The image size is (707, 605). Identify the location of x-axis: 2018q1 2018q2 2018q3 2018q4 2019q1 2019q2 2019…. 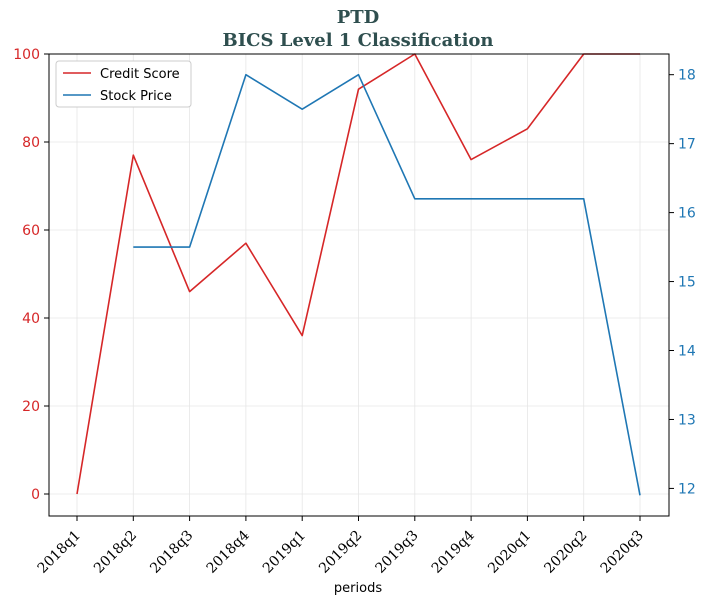
(341, 546).